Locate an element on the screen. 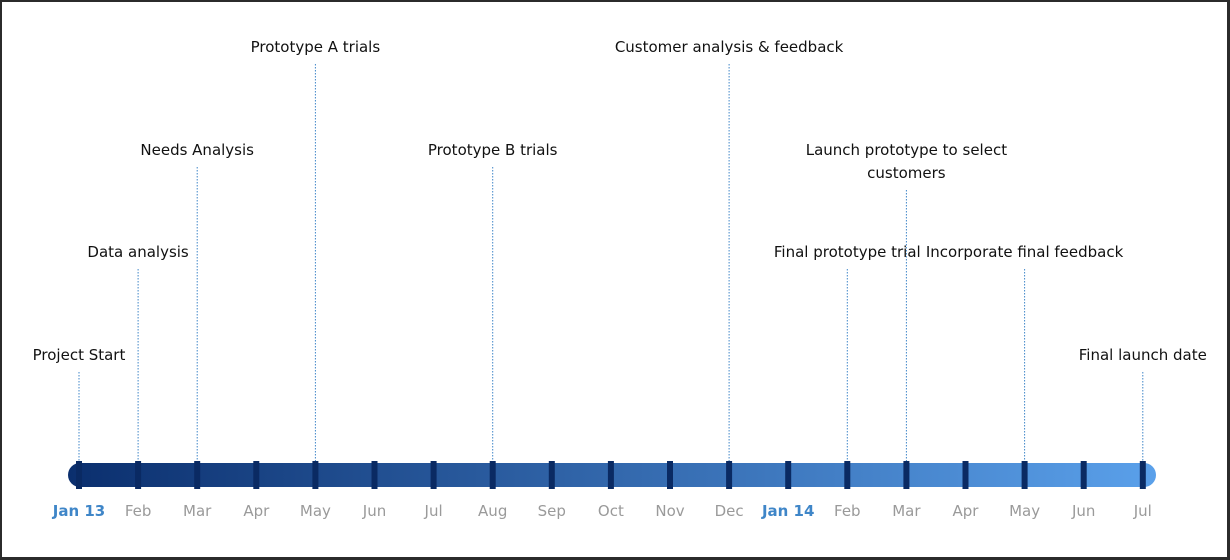 This screenshot has width=1230, height=560. month-label: Aug is located at coordinates (492, 511).